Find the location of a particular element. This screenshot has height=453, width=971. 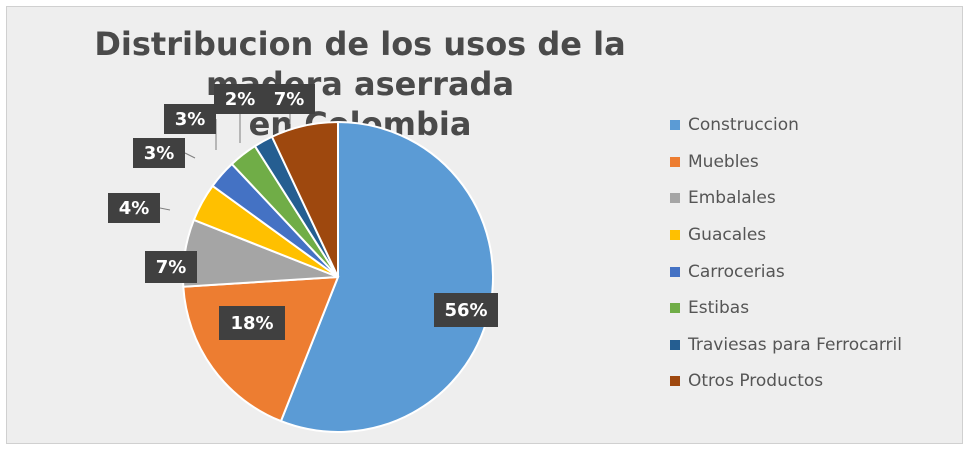

legend-label: Construccion is located at coordinates (743, 125).